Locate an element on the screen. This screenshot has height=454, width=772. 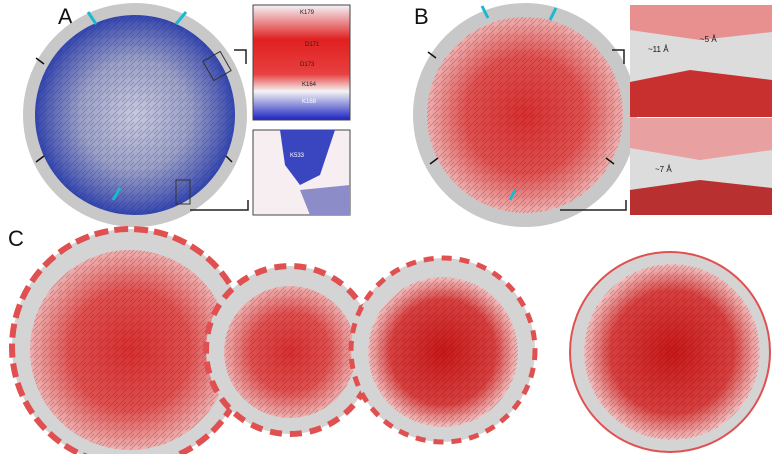
residue-label: K168 is located at coordinates (309, 102).